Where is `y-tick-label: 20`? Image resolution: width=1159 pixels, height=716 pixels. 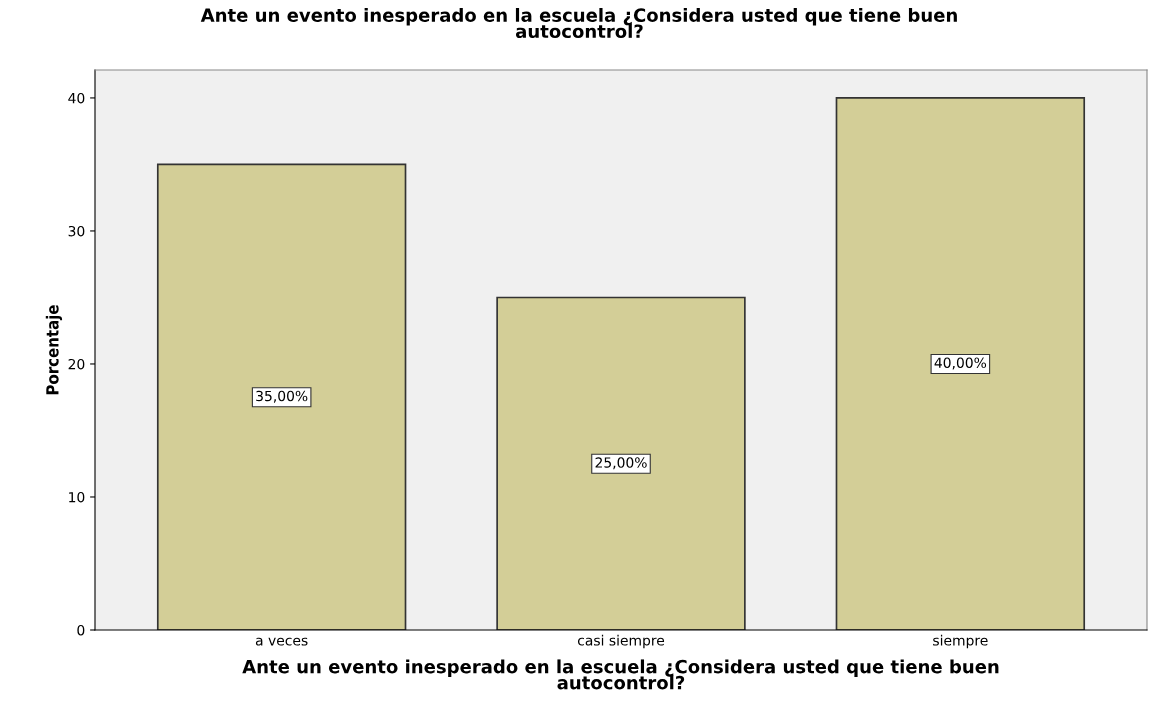 y-tick-label: 20 is located at coordinates (76, 364).